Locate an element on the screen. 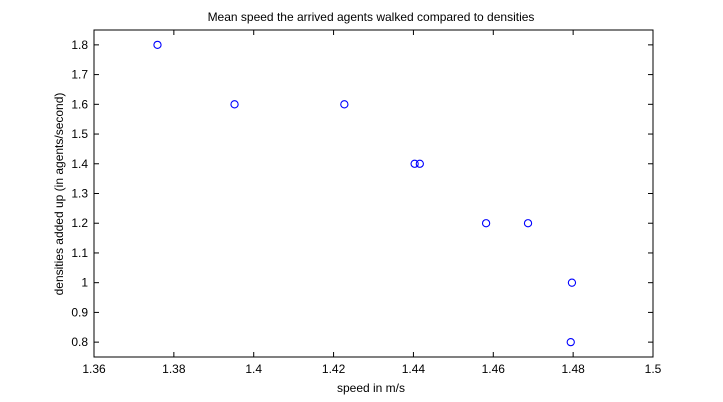 The width and height of the screenshot is (723, 402). x-tick-label: 1.46 is located at coordinates (494, 369).